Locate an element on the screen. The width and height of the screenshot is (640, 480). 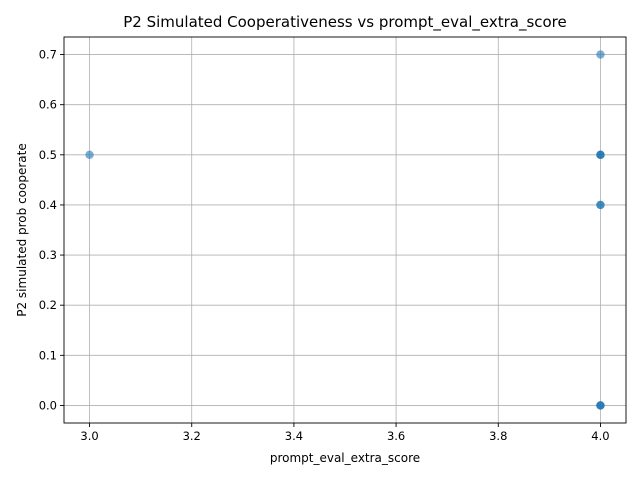
x-tick-label: 3.6 is located at coordinates (396, 436).